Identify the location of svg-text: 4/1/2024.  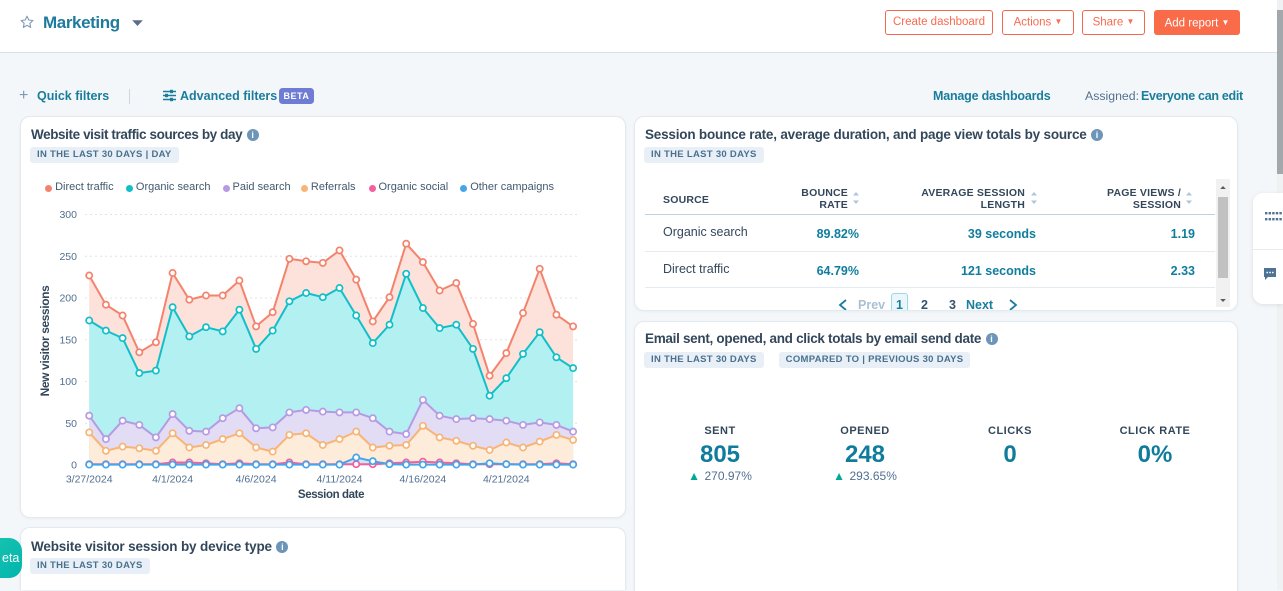
(172, 480).